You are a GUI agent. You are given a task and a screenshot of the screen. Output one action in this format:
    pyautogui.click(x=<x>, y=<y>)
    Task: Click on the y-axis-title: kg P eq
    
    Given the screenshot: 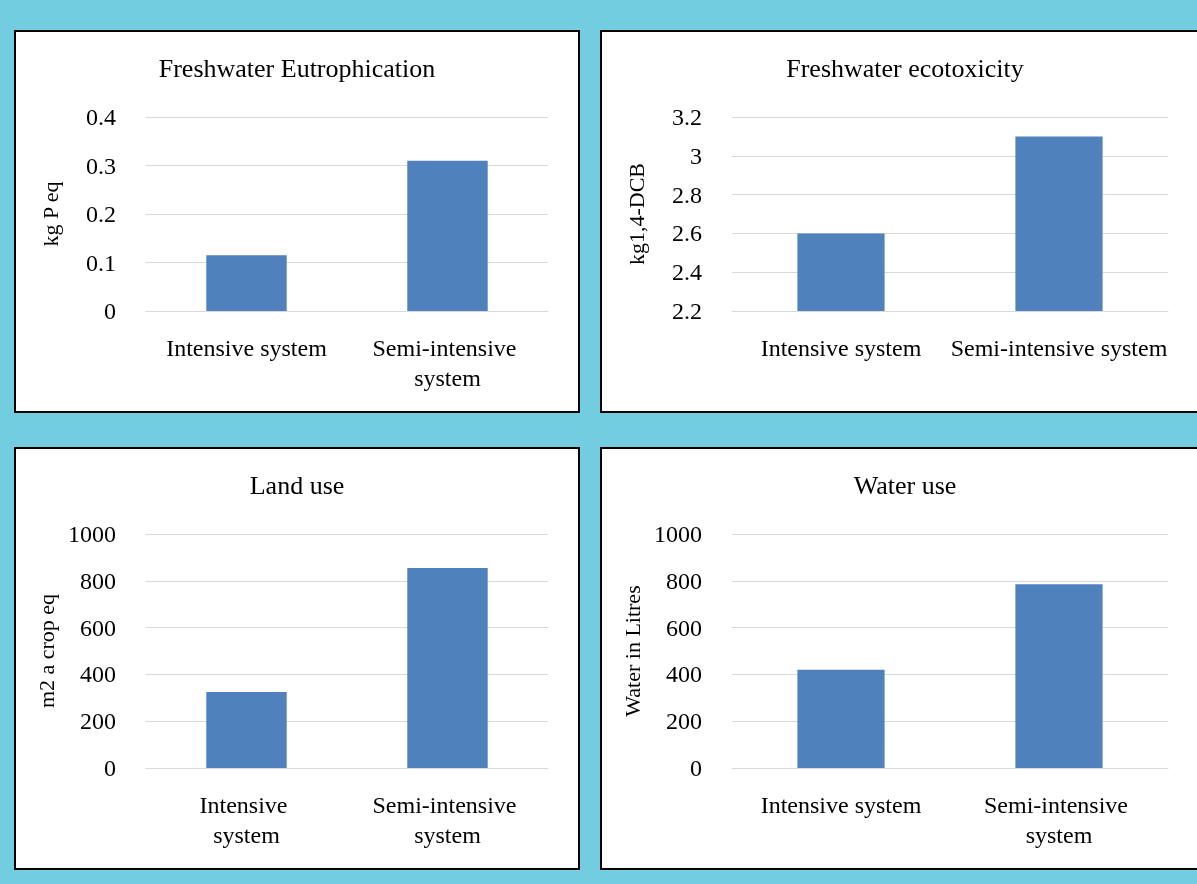 What is the action you would take?
    pyautogui.click(x=50, y=214)
    